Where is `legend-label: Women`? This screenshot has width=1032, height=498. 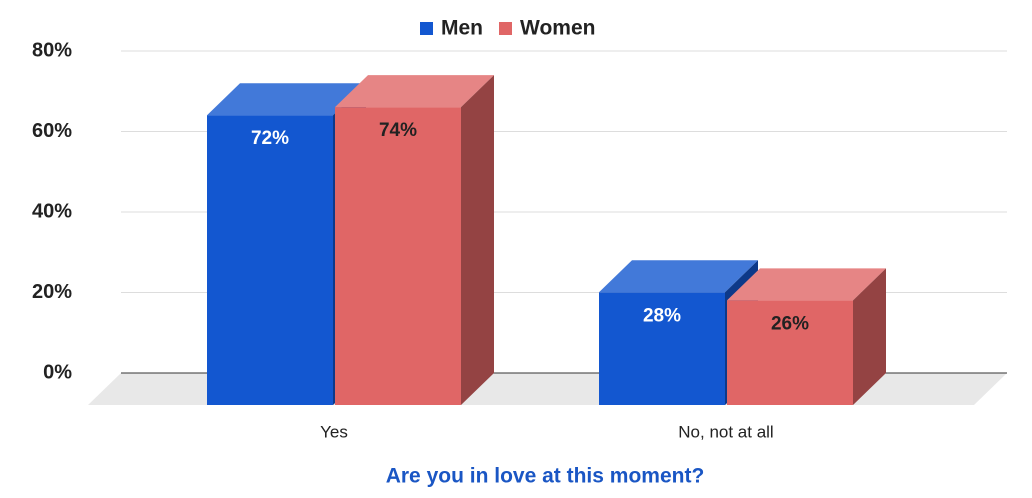 legend-label: Women is located at coordinates (557, 28).